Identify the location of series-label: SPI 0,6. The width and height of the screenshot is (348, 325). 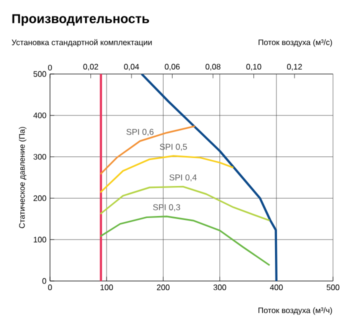
(140, 132).